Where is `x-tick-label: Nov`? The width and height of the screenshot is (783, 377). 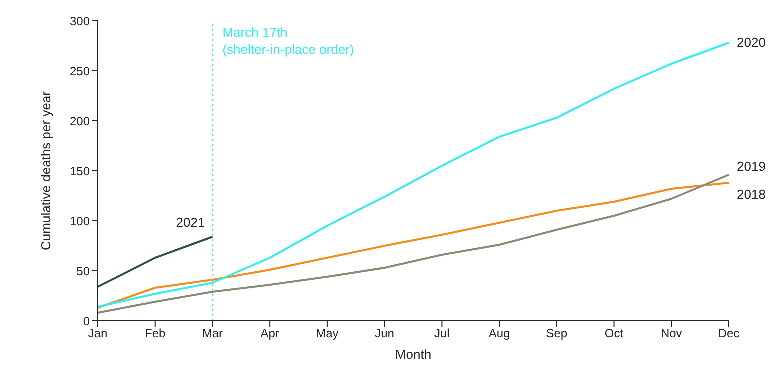 x-tick-label: Nov is located at coordinates (671, 333).